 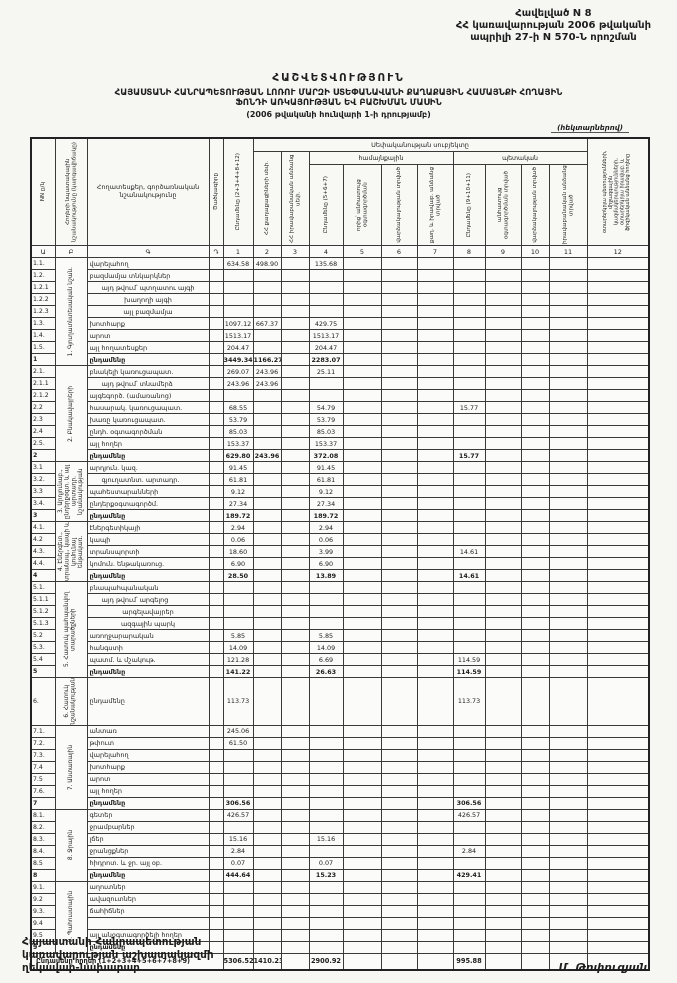 I want to click on col-number: Դ, so click(x=216, y=251).